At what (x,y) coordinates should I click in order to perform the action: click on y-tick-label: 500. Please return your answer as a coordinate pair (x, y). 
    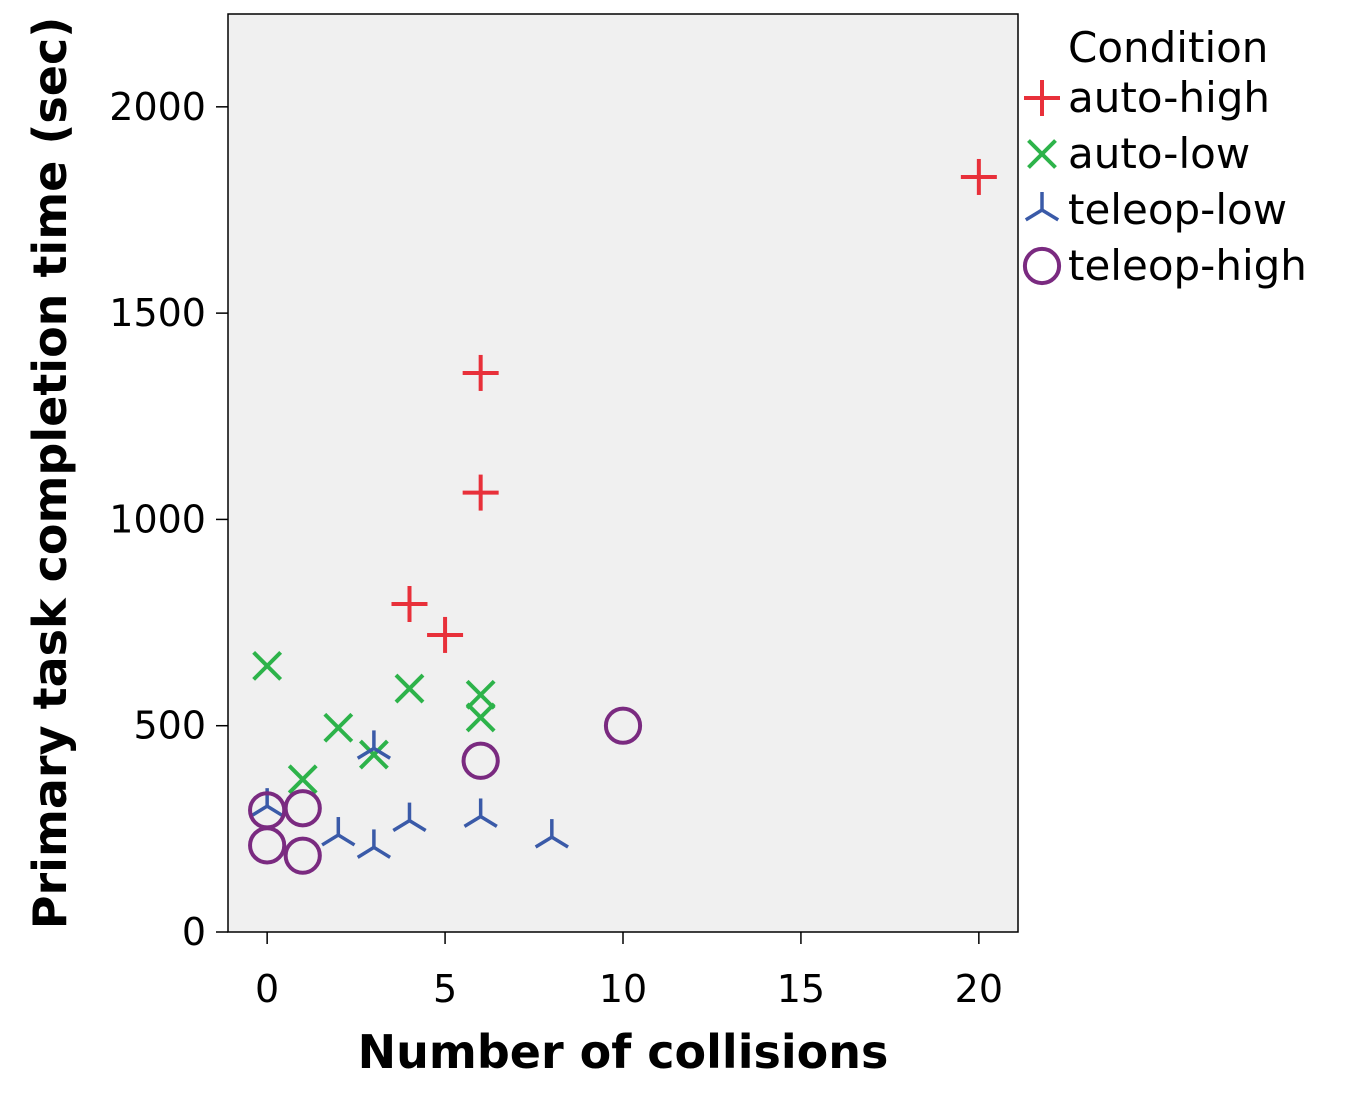
    Looking at the image, I should click on (169, 726).